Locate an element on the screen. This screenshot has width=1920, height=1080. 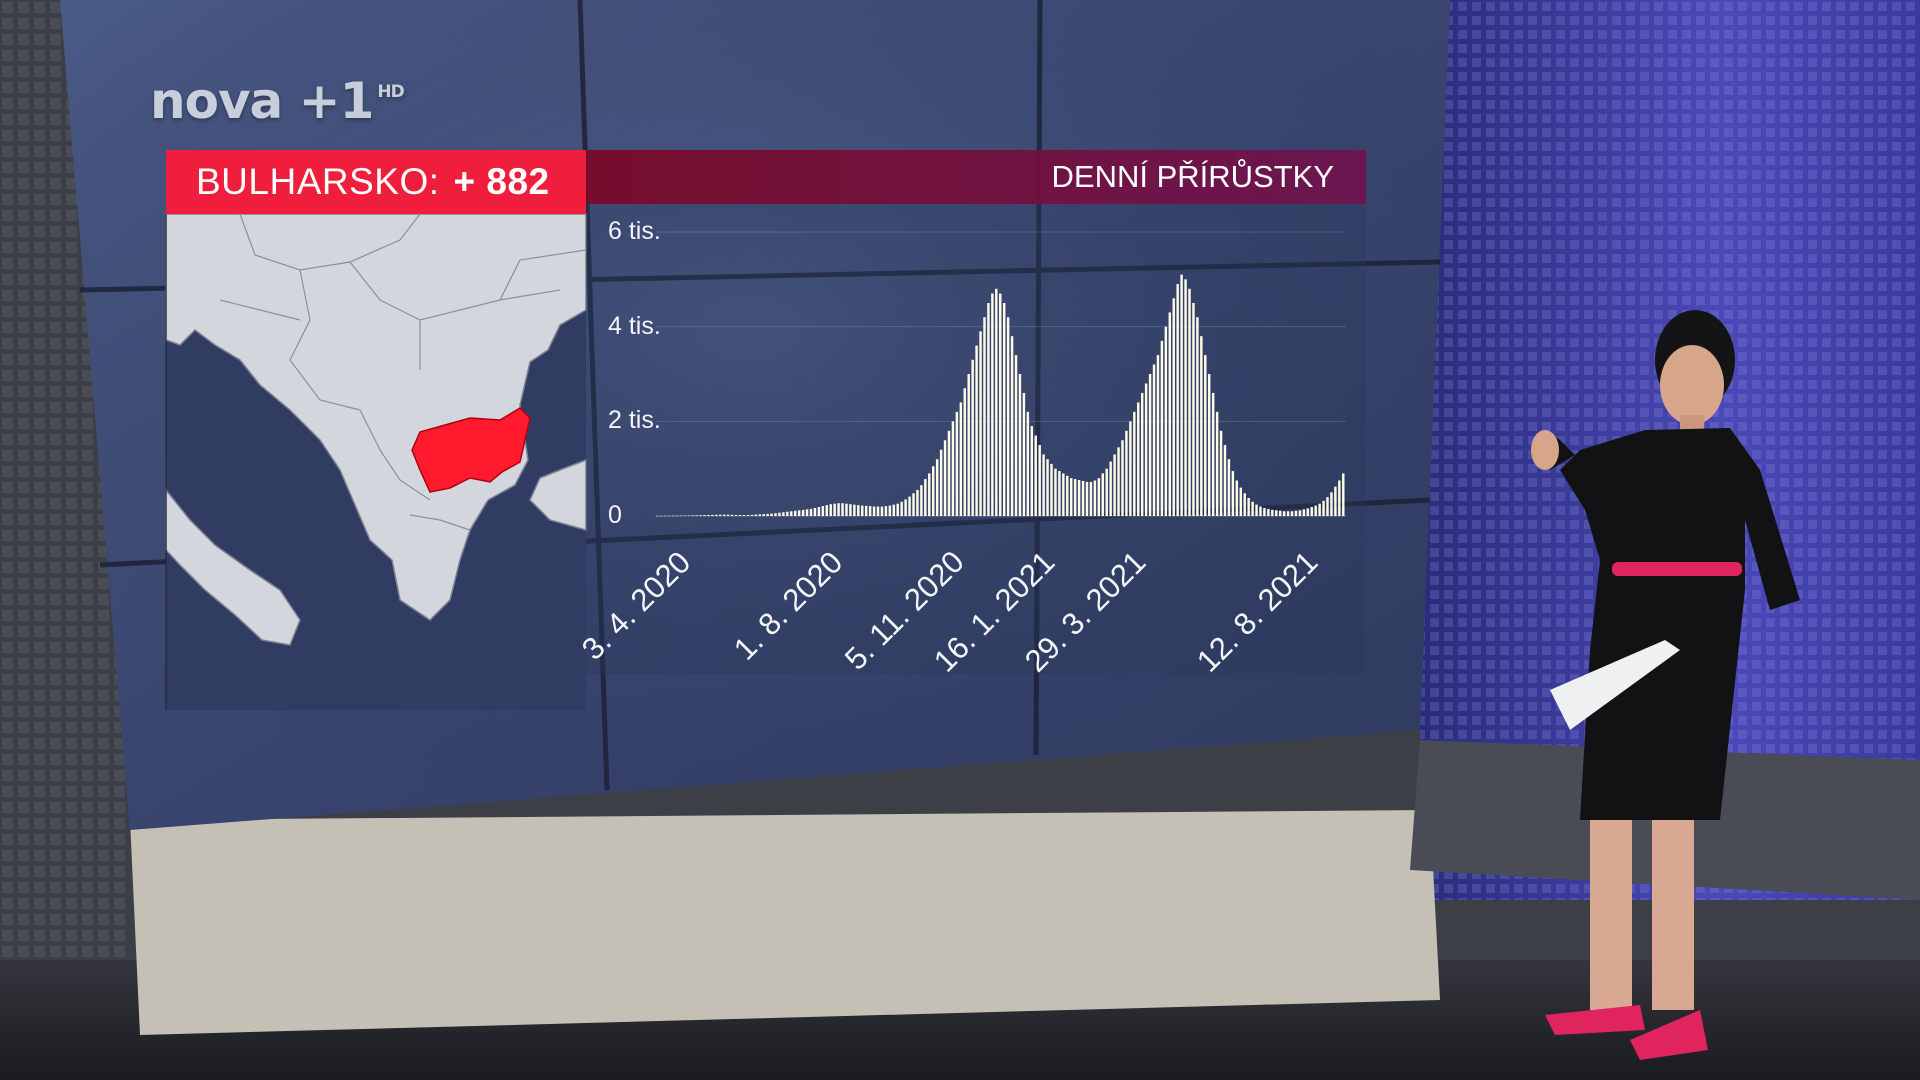
presenter-hand is located at coordinates (1545, 450).